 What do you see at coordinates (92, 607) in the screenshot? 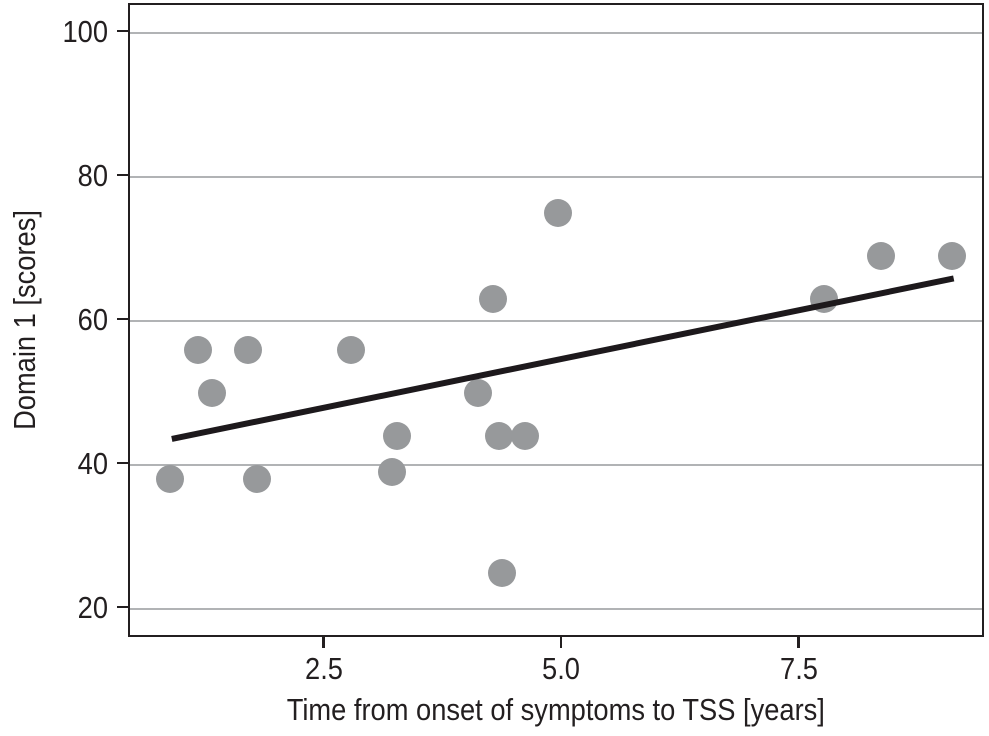
I see `y-tick-label-20: 20` at bounding box center [92, 607].